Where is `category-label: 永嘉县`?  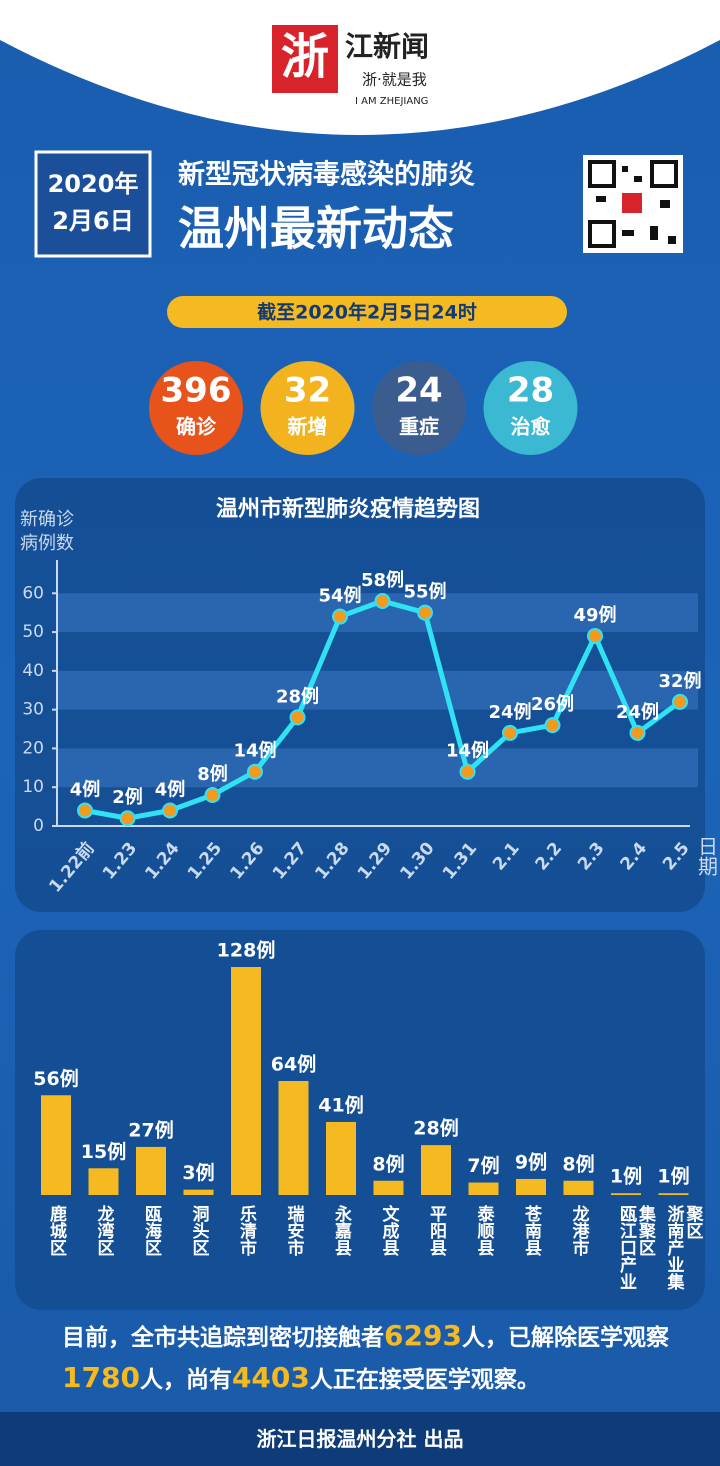 category-label: 永嘉县 is located at coordinates (341, 1230).